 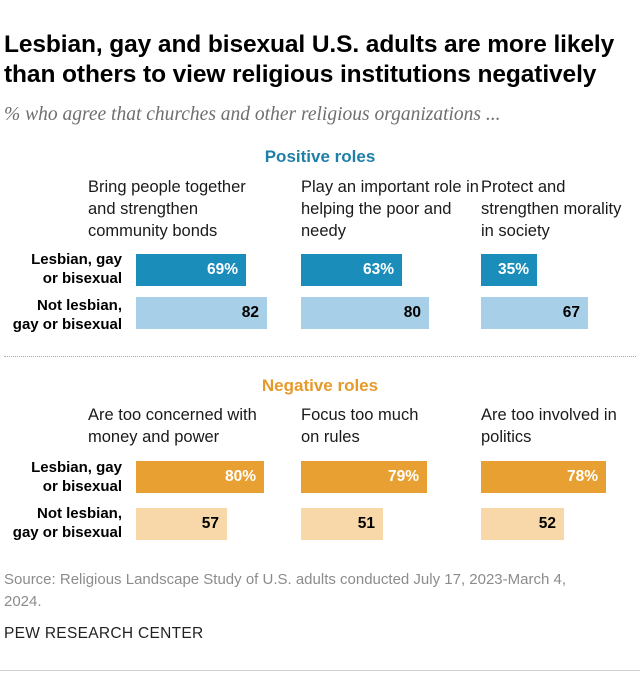 What do you see at coordinates (513, 269) in the screenshot?
I see `bar-value-label: 35%` at bounding box center [513, 269].